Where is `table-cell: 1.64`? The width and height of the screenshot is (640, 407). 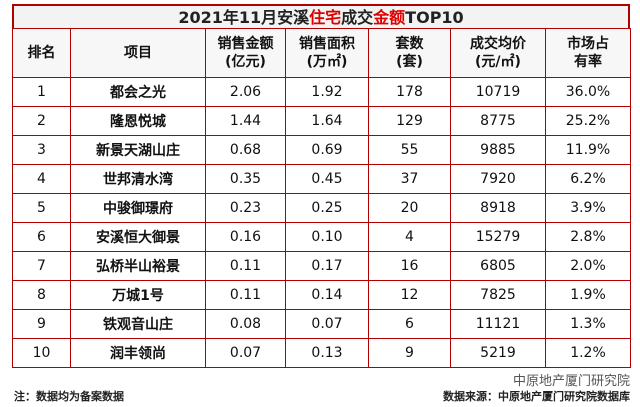
table-cell: 1.64 is located at coordinates (327, 121).